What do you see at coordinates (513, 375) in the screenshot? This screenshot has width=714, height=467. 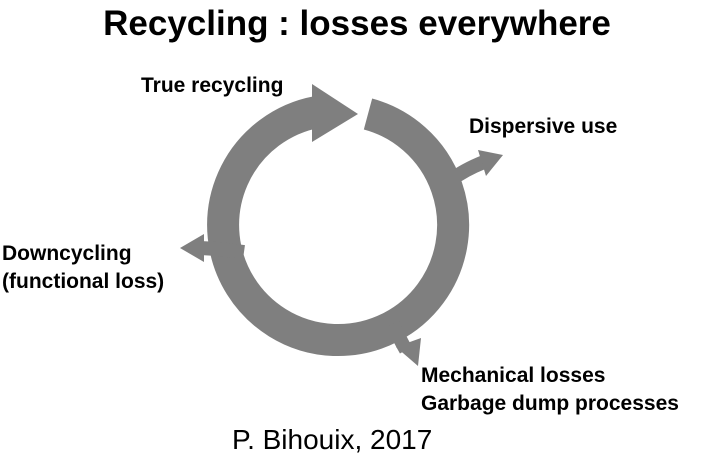 I see `mechanical-label-line-1: Mechanical losses` at bounding box center [513, 375].